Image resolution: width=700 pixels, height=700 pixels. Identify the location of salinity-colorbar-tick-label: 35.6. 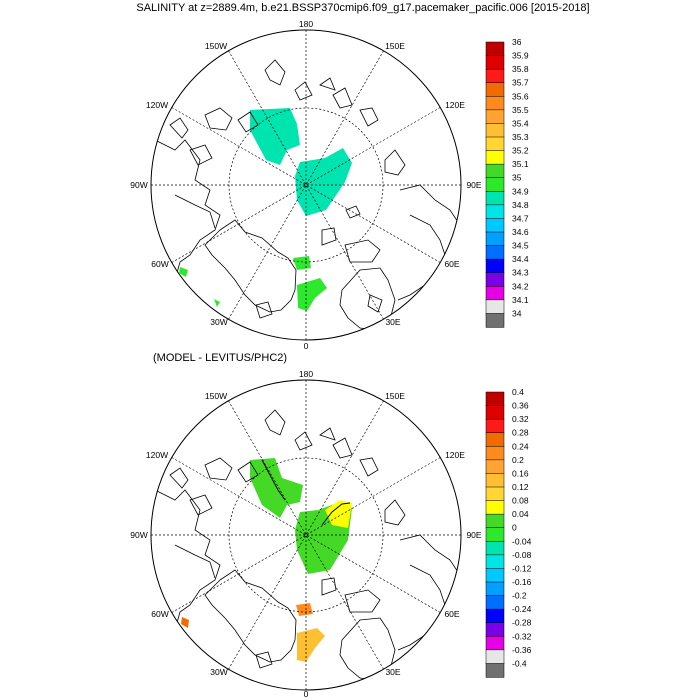
(520, 96).